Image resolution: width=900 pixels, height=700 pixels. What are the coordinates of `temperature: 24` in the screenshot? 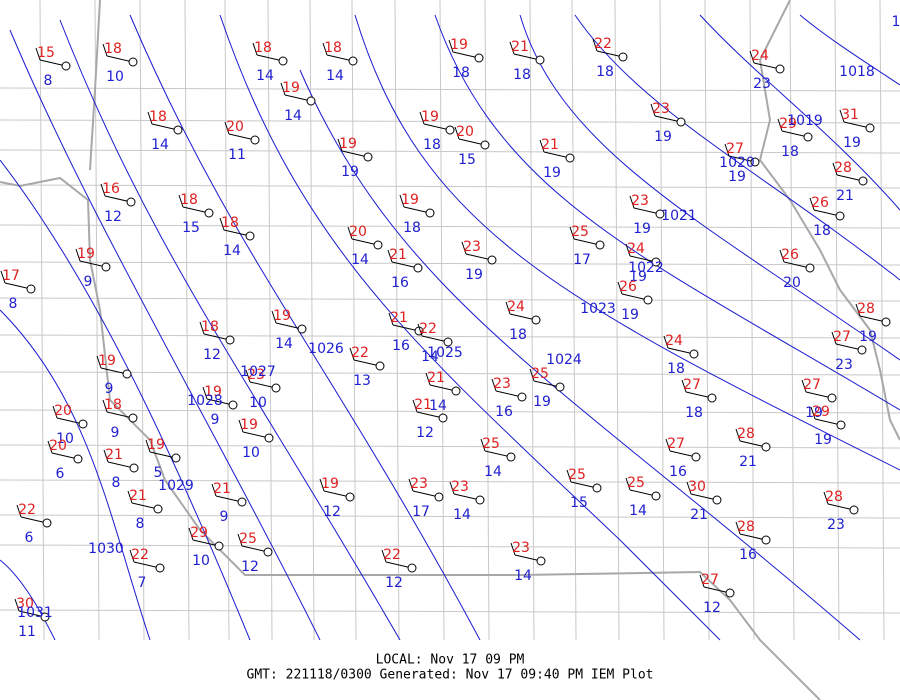 It's located at (674, 341).